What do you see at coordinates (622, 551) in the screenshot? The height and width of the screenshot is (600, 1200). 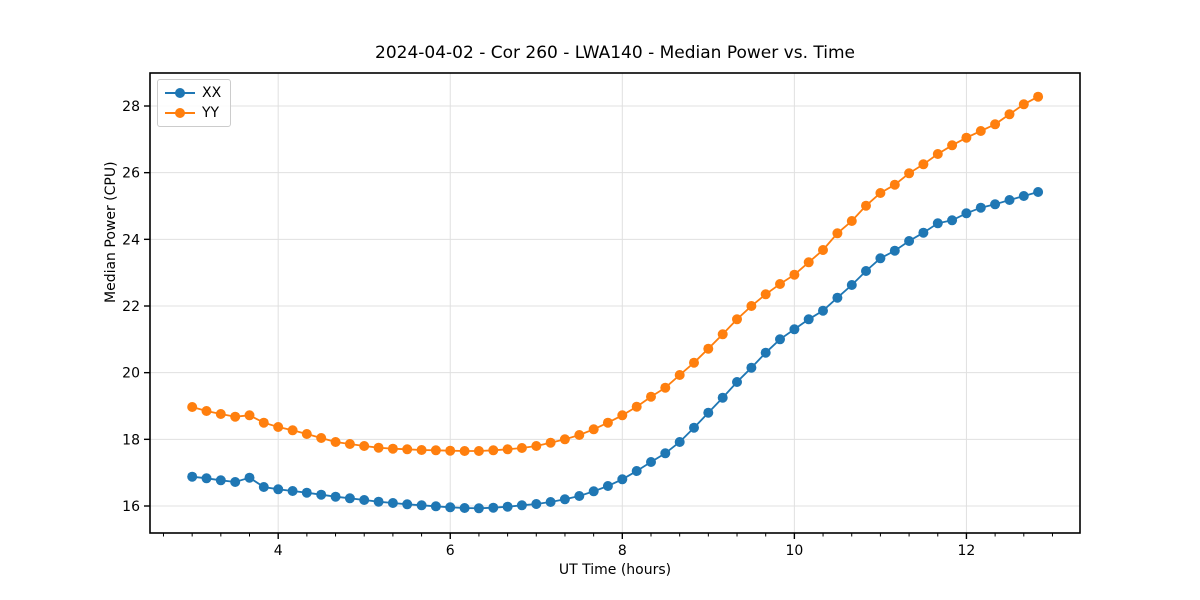 I see `x-tick-label: 8` at bounding box center [622, 551].